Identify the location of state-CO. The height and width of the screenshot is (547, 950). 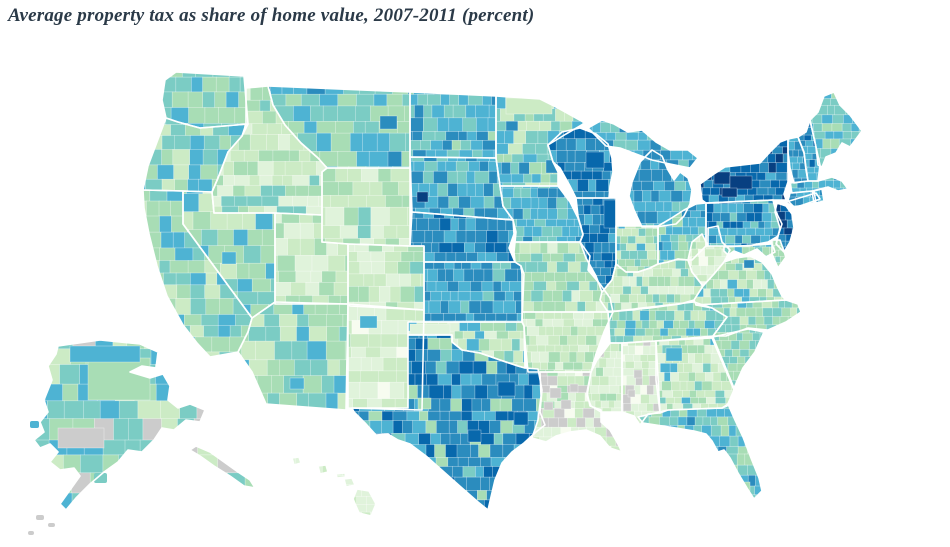
(387, 278).